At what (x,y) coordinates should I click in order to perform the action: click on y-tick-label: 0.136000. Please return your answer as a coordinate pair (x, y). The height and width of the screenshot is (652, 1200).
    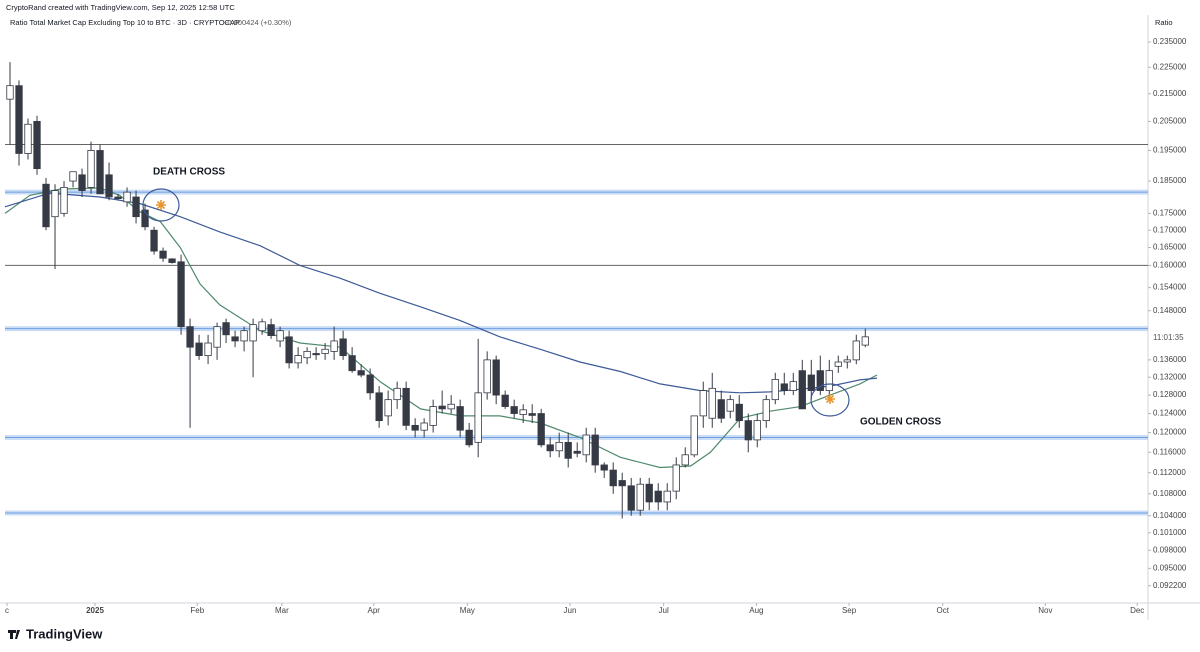
    Looking at the image, I should click on (1170, 359).